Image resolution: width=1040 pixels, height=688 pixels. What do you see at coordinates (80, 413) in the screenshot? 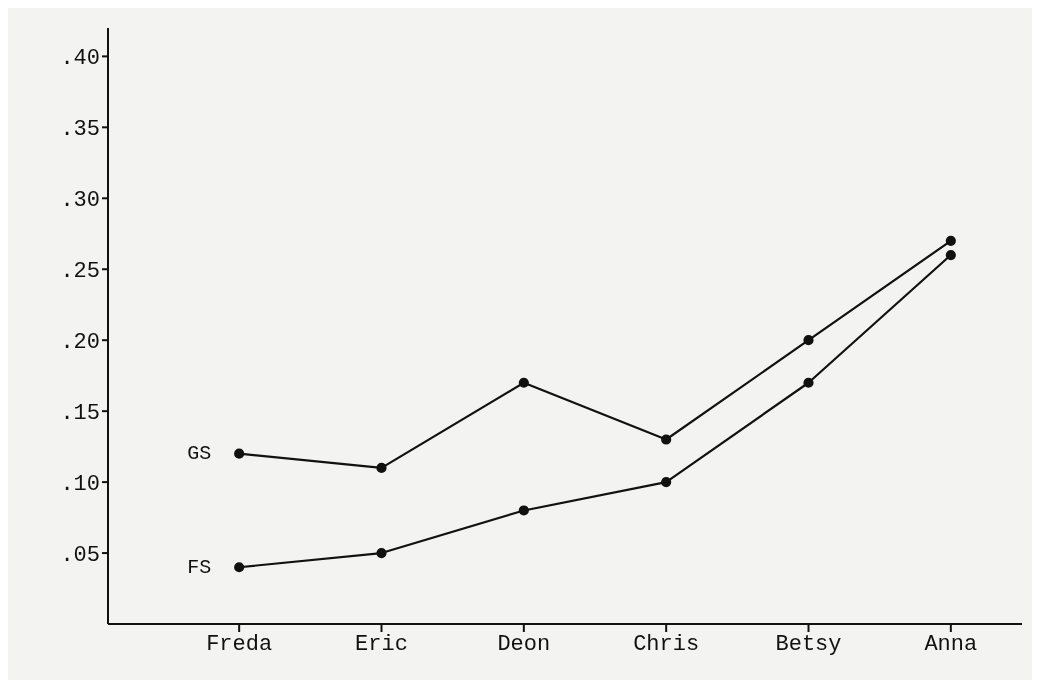
I see `y-tick-label: .15` at bounding box center [80, 413].